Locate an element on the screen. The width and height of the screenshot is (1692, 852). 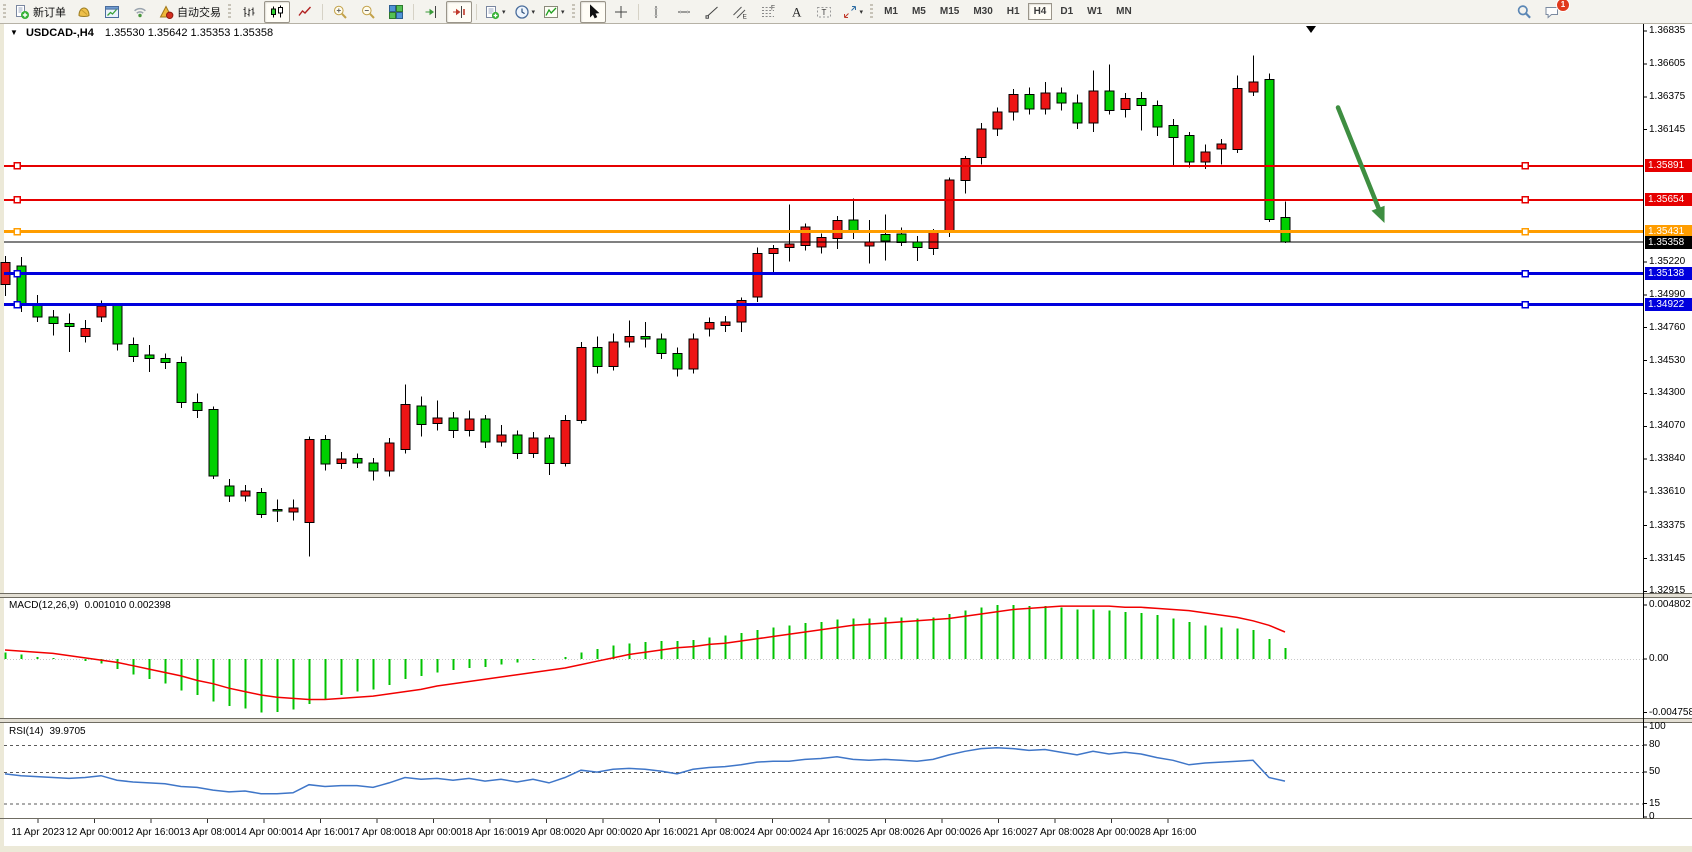
new-chart-icon is located at coordinates (112, 11).